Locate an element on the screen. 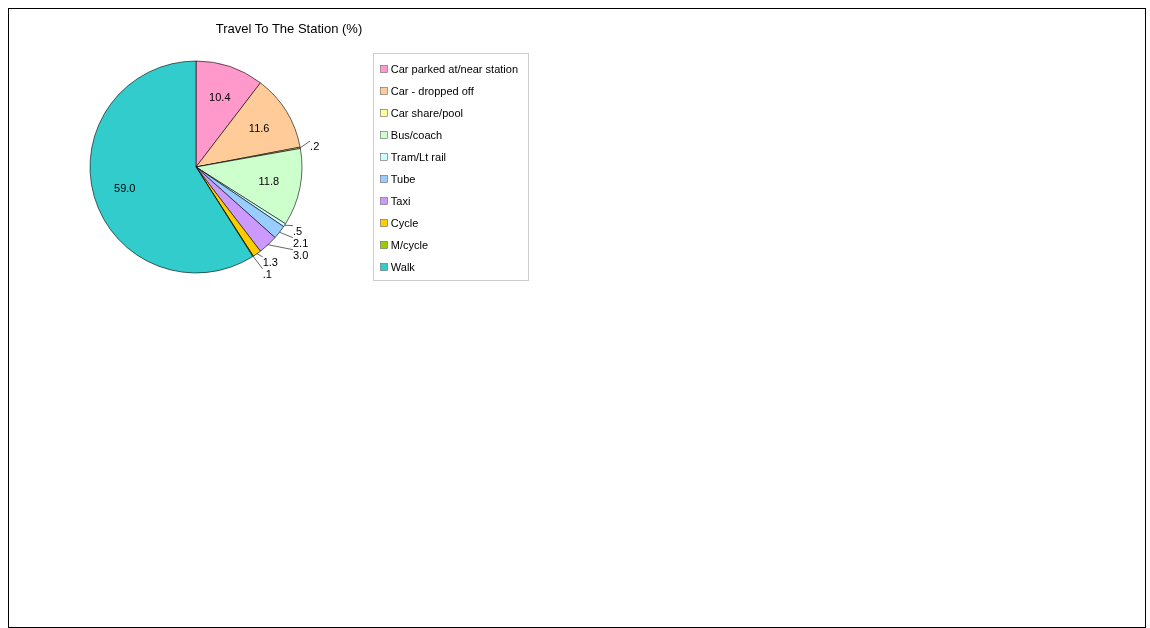 This screenshot has height=628, width=1150. legend-label: Walk is located at coordinates (402, 267).